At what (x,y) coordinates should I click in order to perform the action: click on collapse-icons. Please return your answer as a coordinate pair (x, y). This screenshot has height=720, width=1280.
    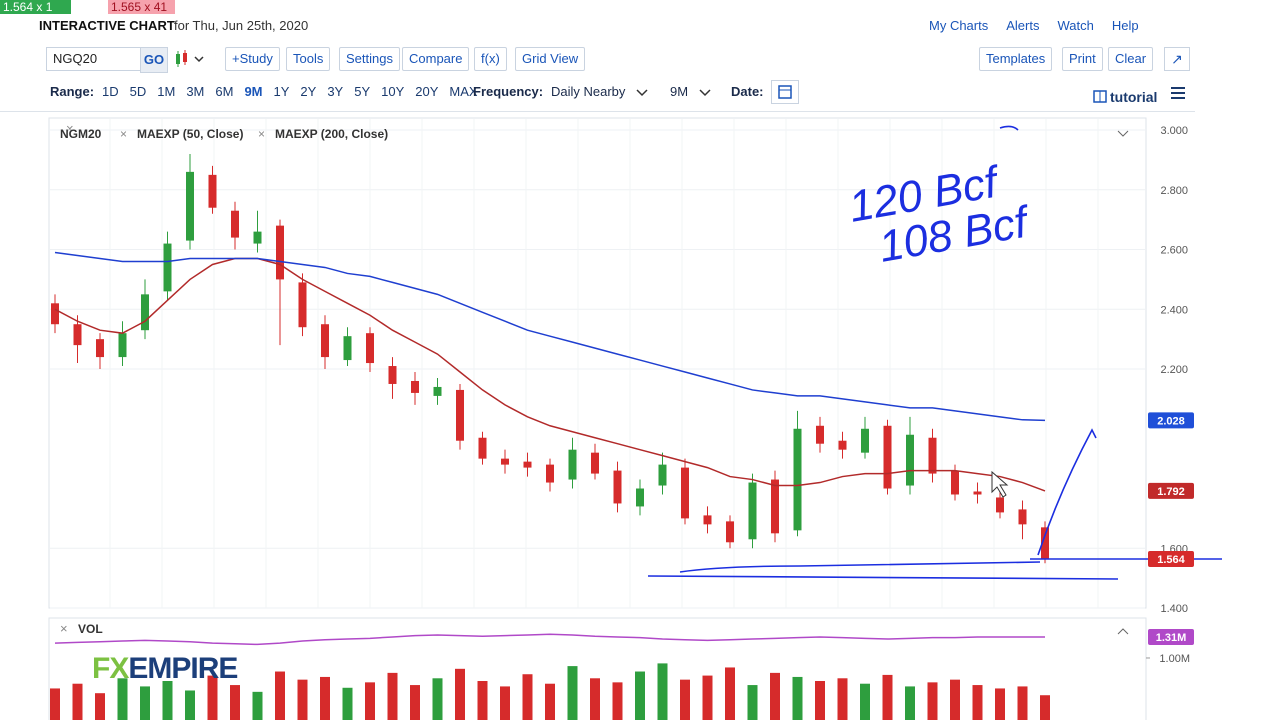
    Looking at the image, I should click on (1123, 382).